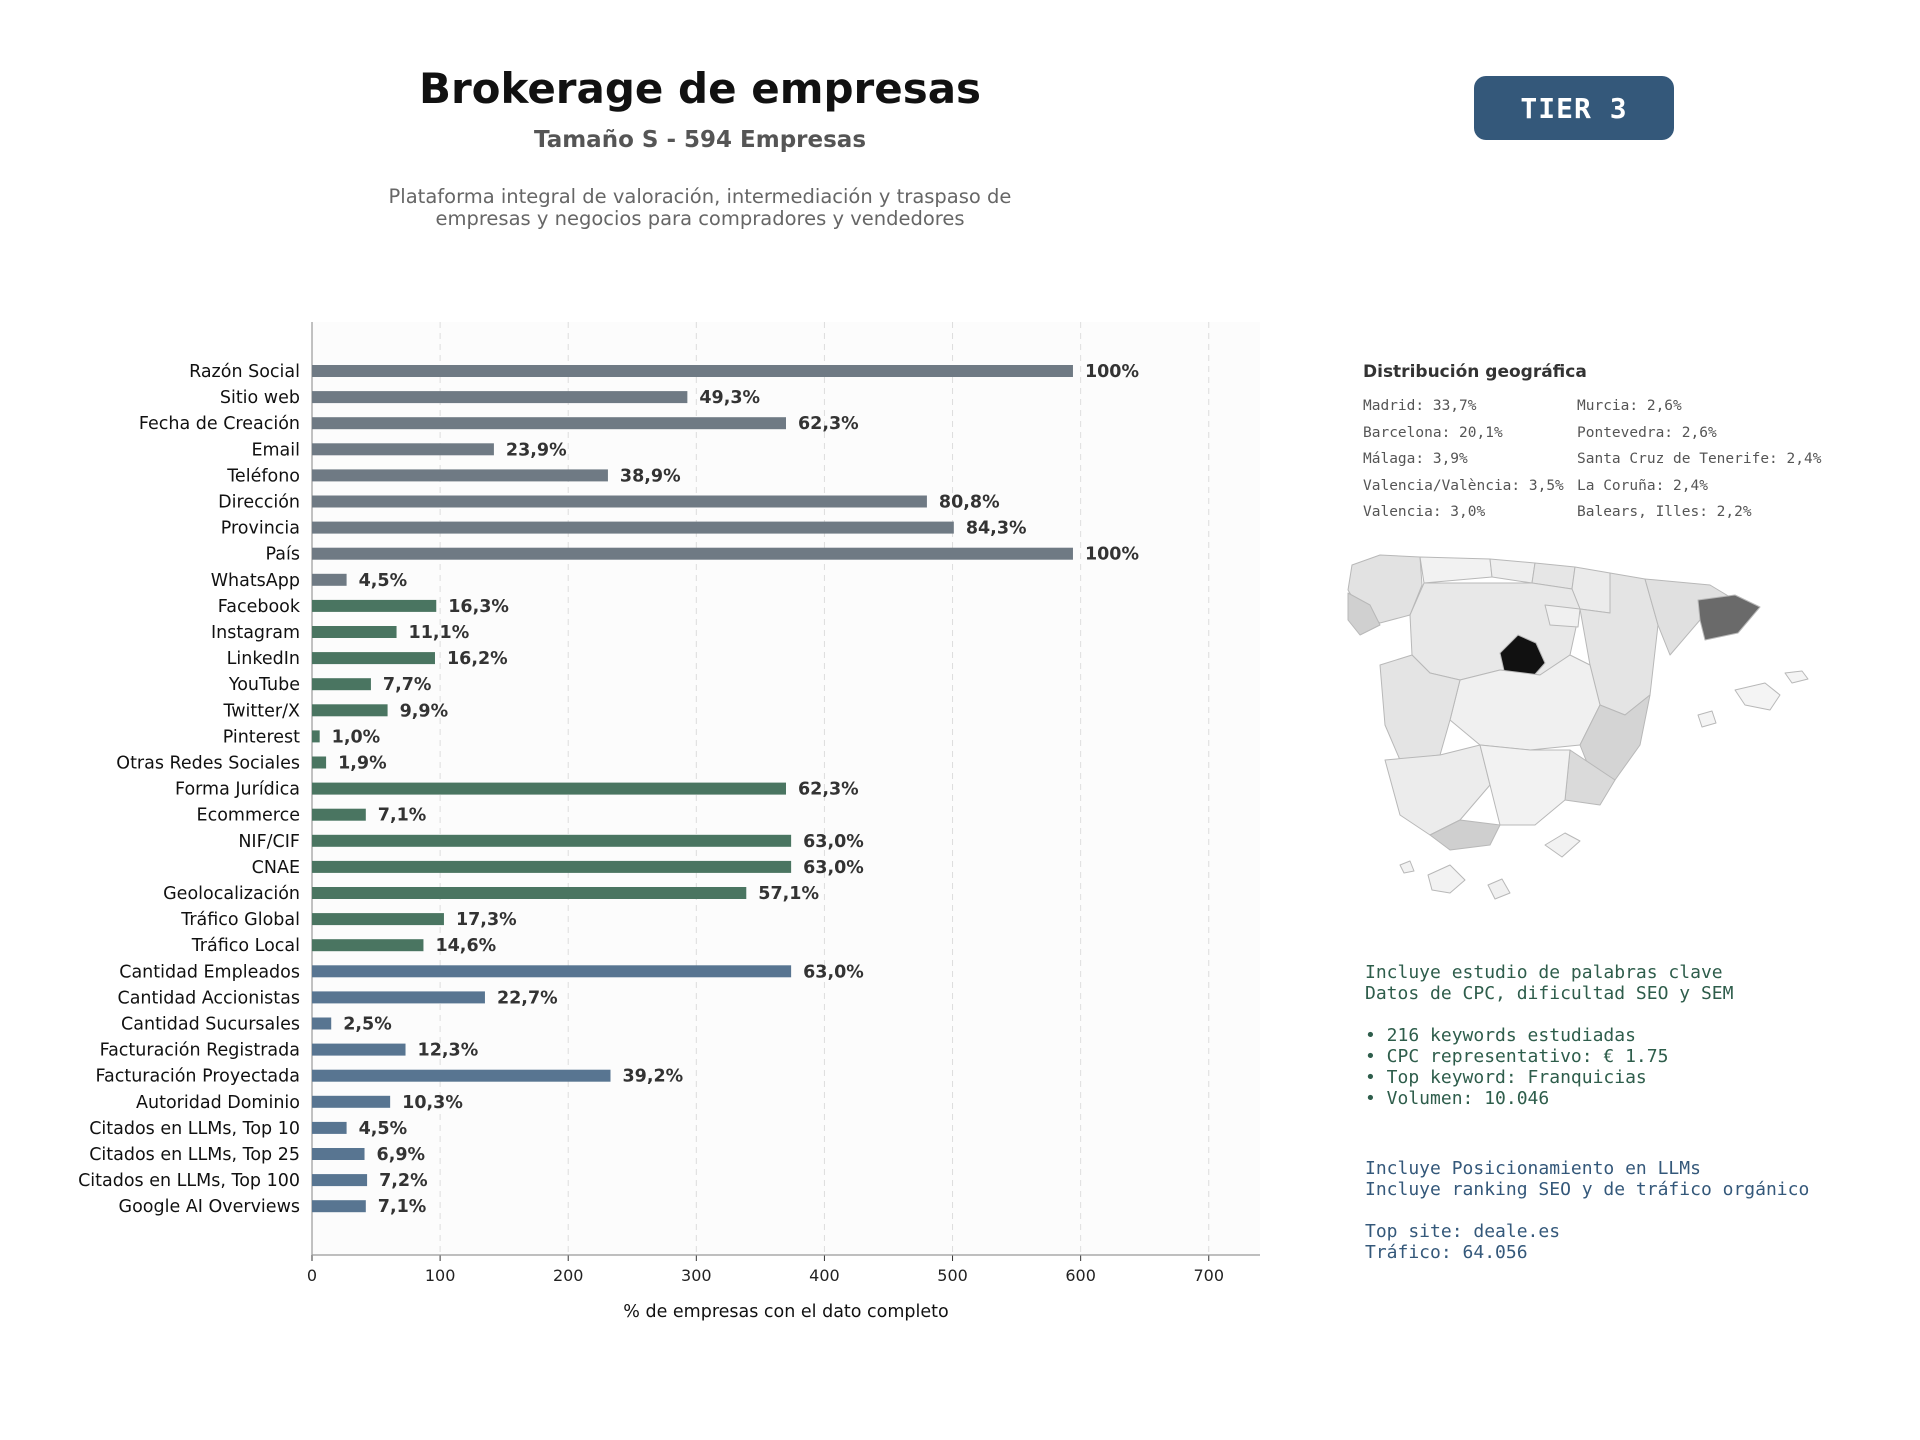 Image resolution: width=1920 pixels, height=1440 pixels. Describe the element at coordinates (700, 88) in the screenshot. I see `chart-title: Brokerage de empresas` at that location.